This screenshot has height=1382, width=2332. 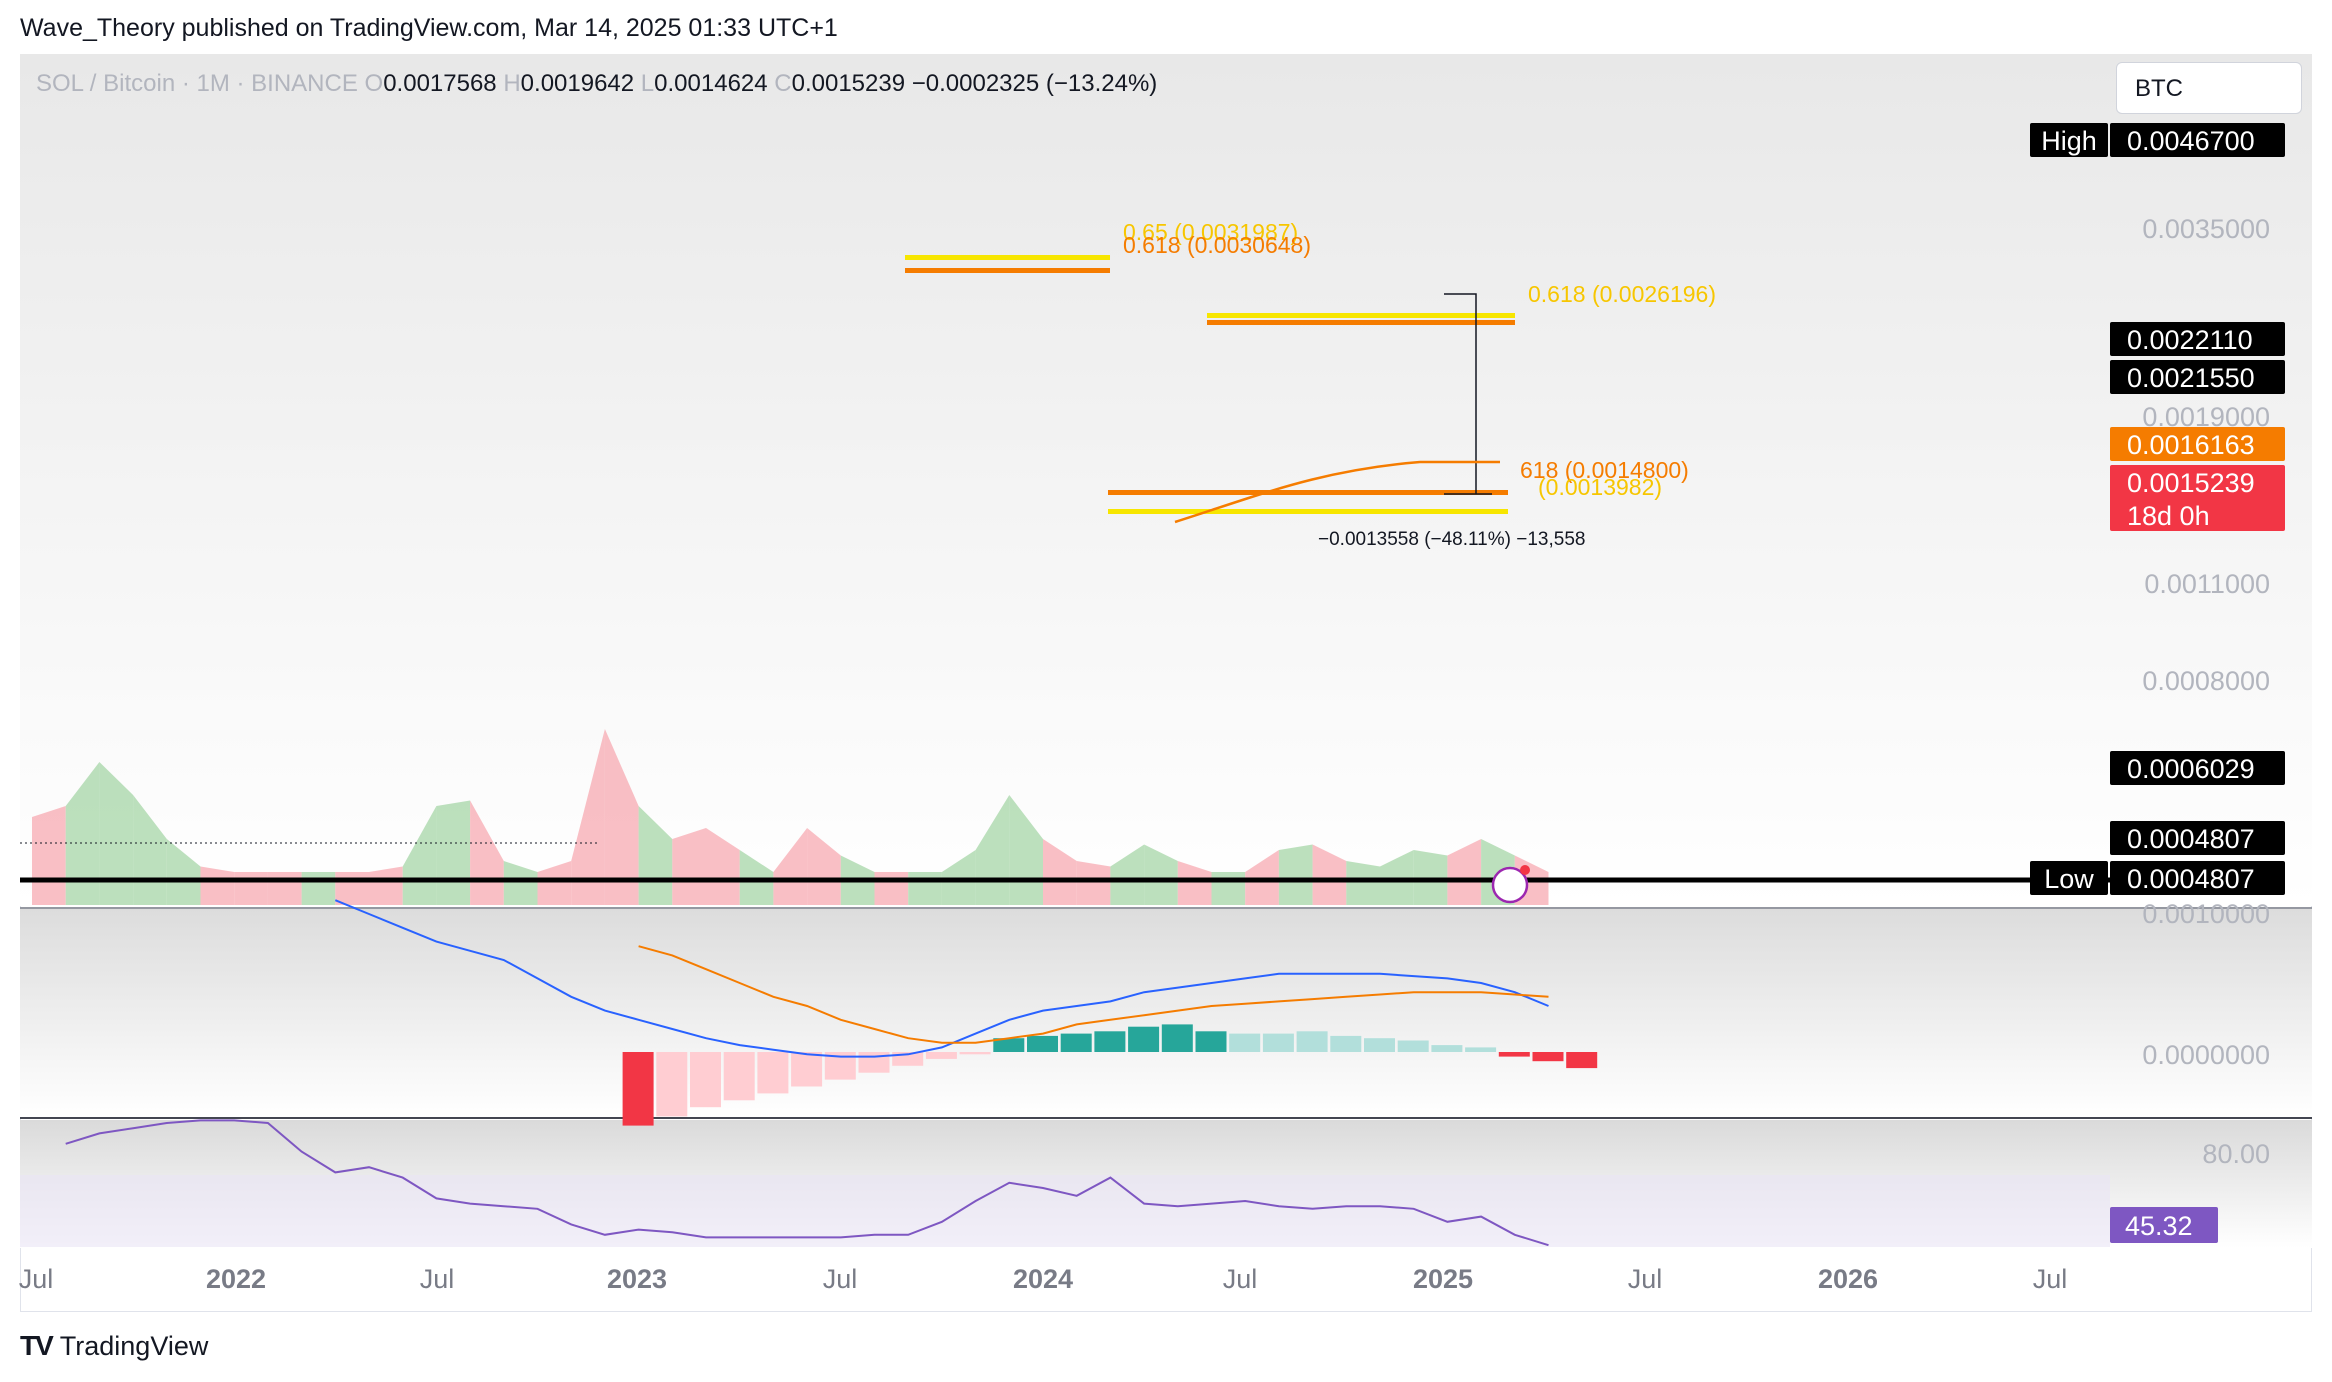 I want to click on price-marker-value: 0.0016163, so click(x=2191, y=445).